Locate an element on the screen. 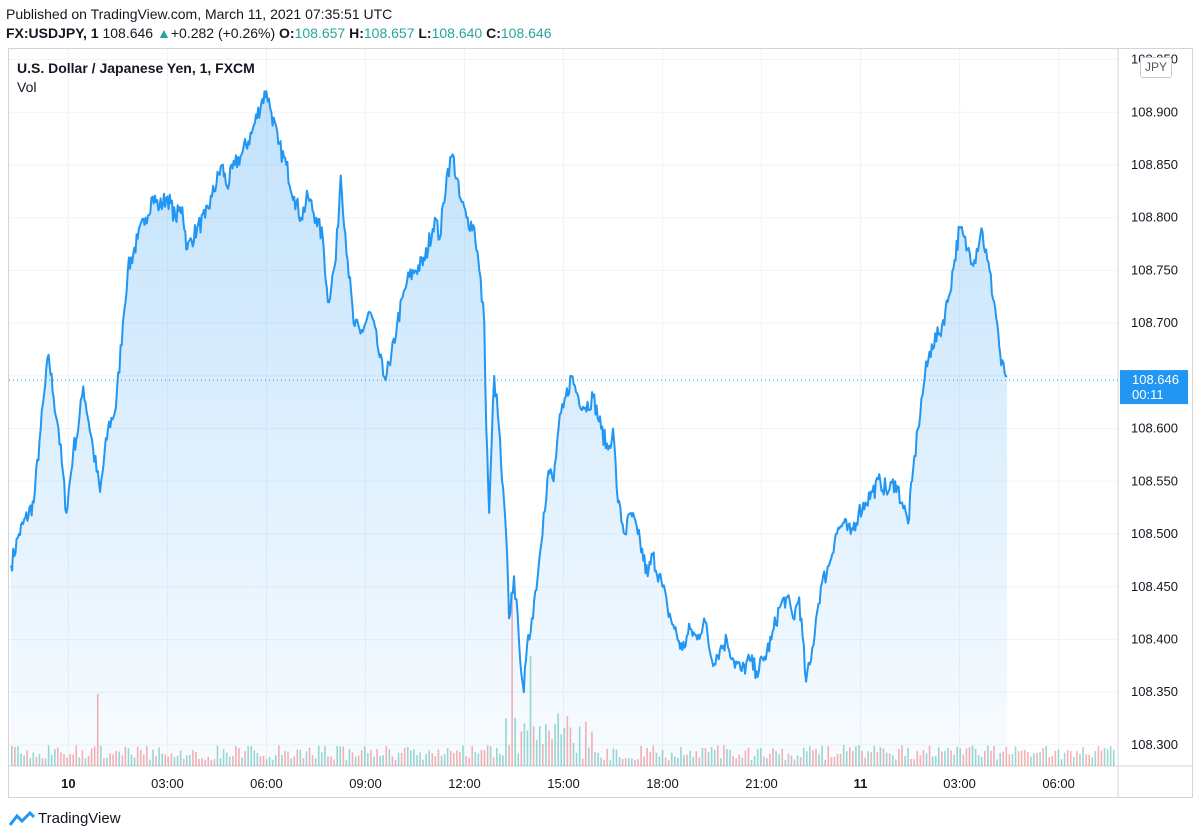  close-label: C: is located at coordinates (493, 33).